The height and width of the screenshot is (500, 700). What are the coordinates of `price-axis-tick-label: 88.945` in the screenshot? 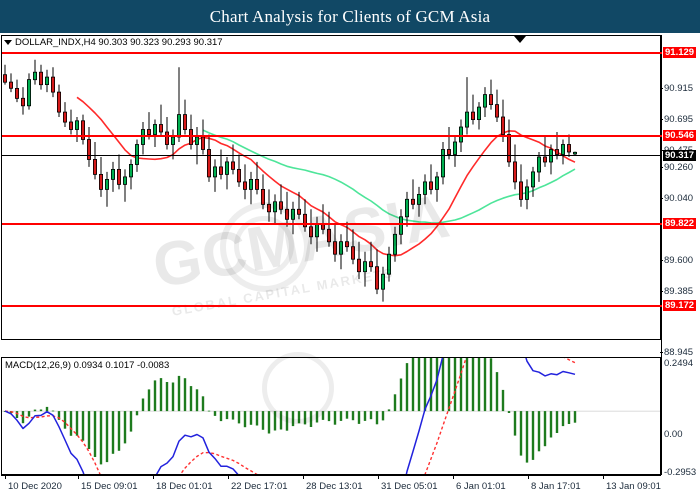 It's located at (679, 352).